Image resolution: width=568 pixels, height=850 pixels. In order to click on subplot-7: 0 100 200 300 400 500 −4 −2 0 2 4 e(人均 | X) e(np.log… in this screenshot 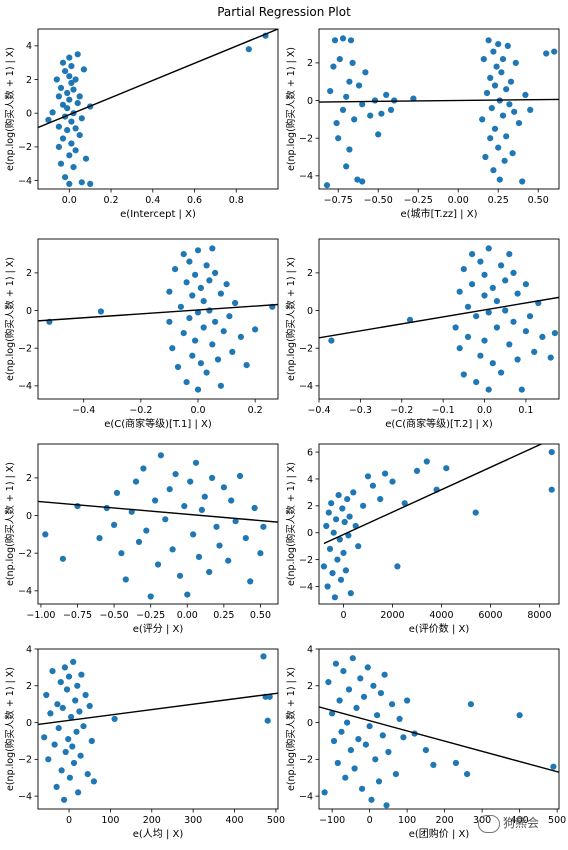, I will do `click(144, 742)`.